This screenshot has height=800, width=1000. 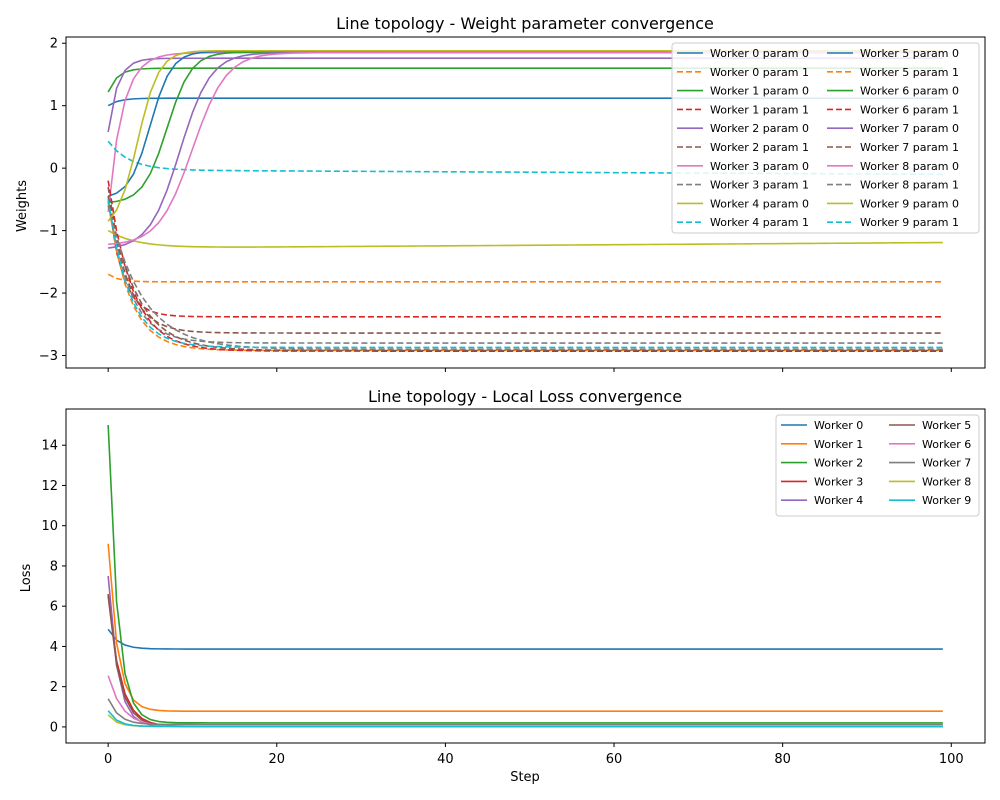 I want to click on weights-legend-label: Worker 2 param 0, so click(x=759, y=128).